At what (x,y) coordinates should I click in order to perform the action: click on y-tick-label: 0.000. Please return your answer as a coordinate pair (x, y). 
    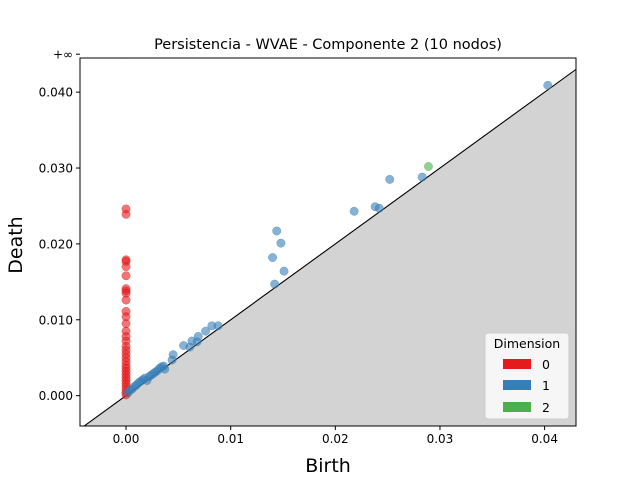
    Looking at the image, I should click on (56, 396).